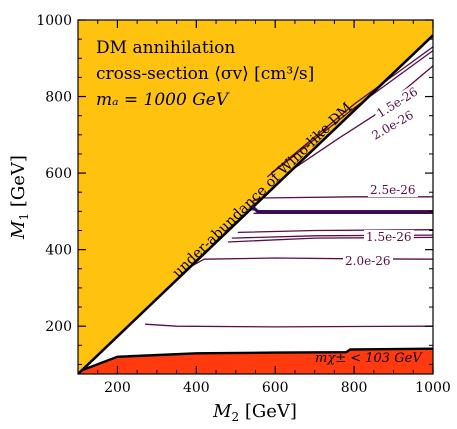  I want to click on contour-label: 2.5e-26, so click(393, 190).